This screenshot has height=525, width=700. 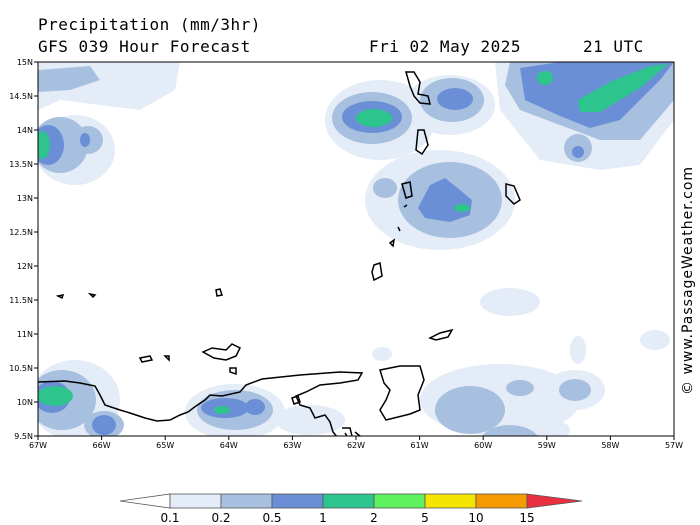 What do you see at coordinates (219, 292) in the screenshot?
I see `aves-islet` at bounding box center [219, 292].